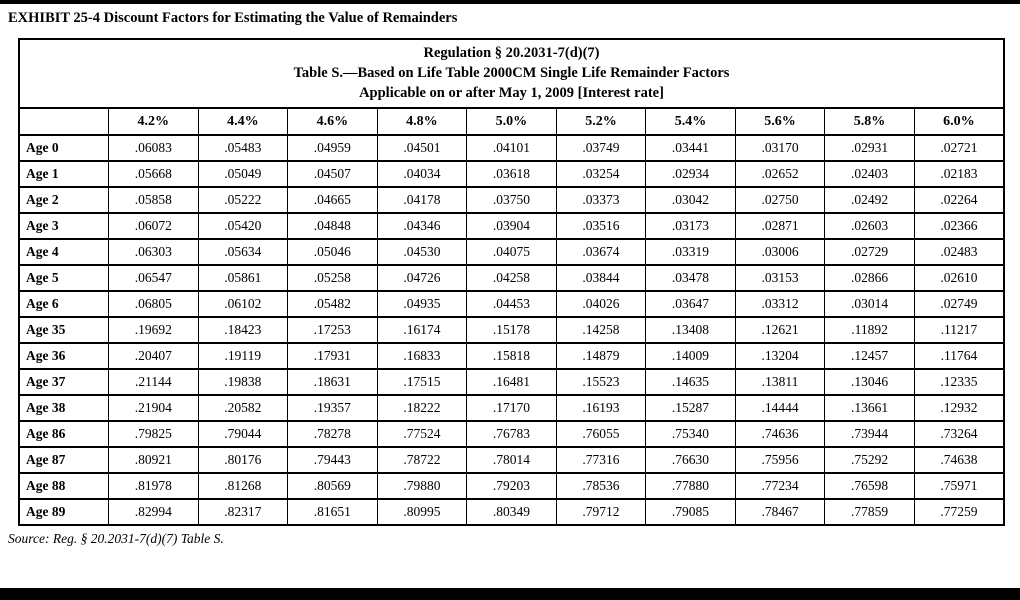  Describe the element at coordinates (959, 460) in the screenshot. I see `factor-value: .74638` at that location.